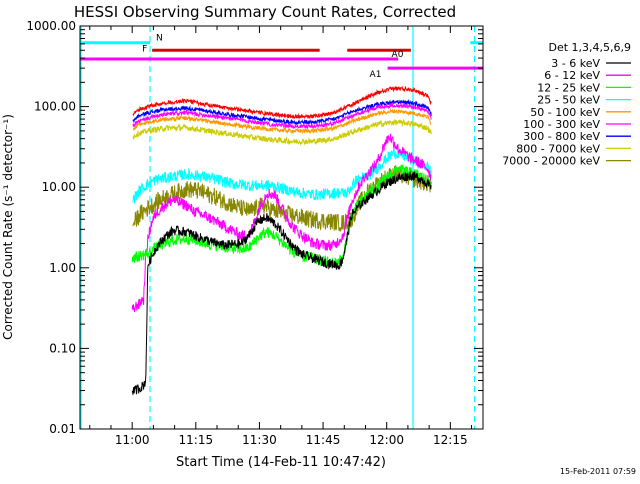 The image size is (640, 484). Describe the element at coordinates (568, 100) in the screenshot. I see `legend-entry-label-4: 25 - 50 keV` at that location.